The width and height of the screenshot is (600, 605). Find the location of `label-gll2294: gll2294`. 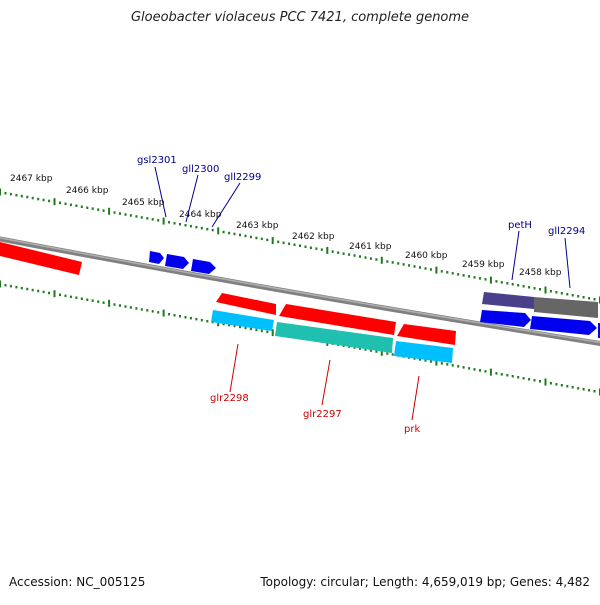

label-gll2294: gll2294 is located at coordinates (566, 231).